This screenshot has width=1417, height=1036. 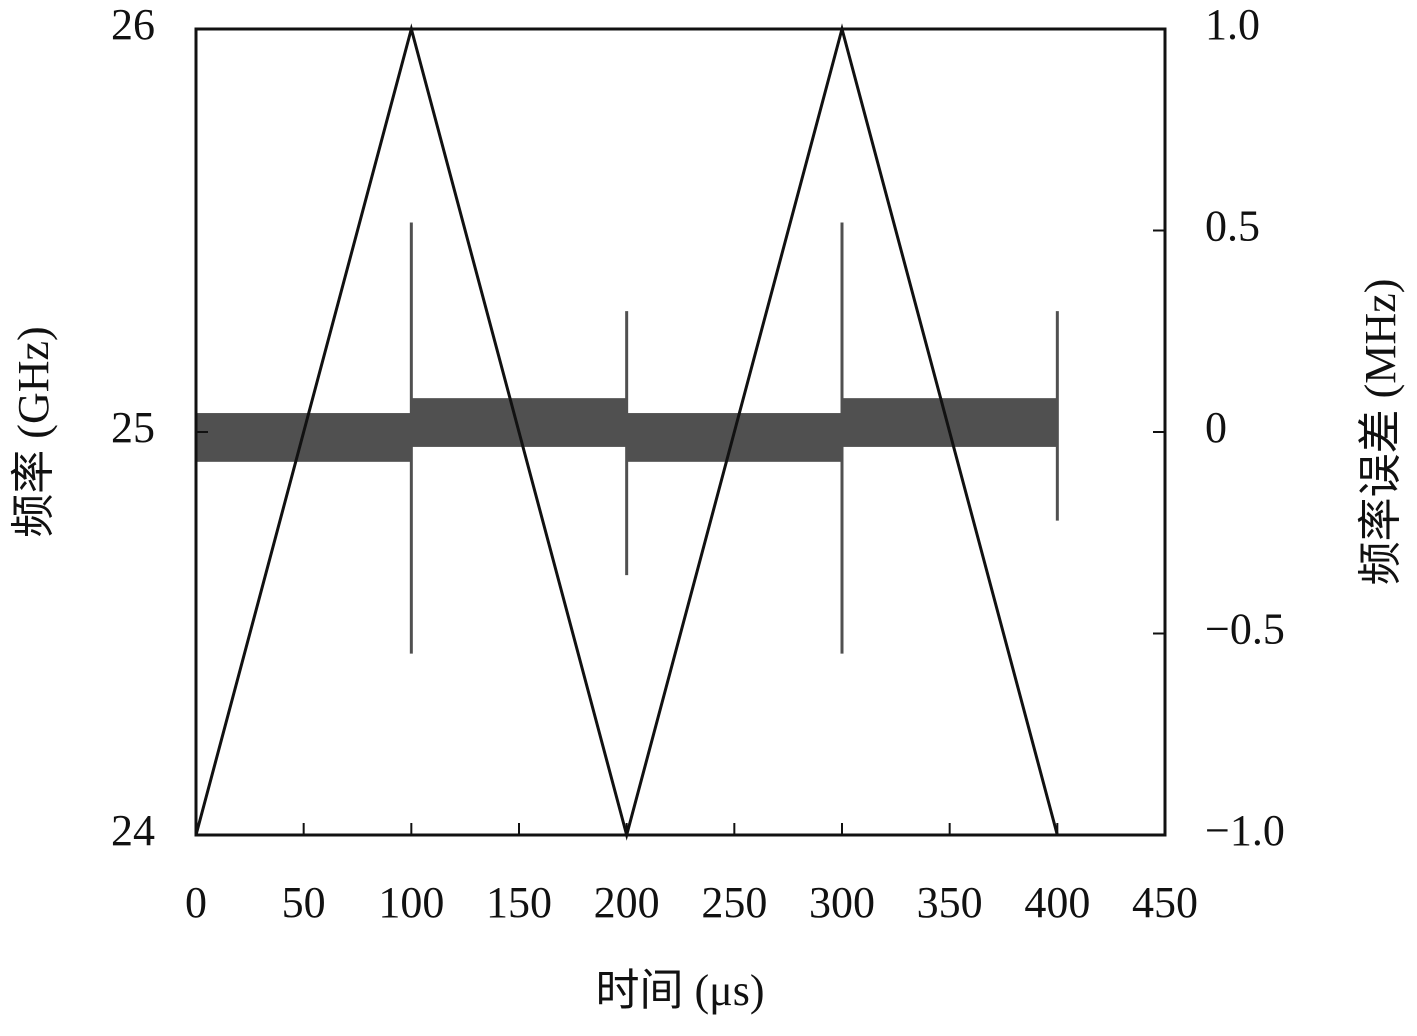 What do you see at coordinates (1232, 24) in the screenshot?
I see `y2-tick-label: 1.0` at bounding box center [1232, 24].